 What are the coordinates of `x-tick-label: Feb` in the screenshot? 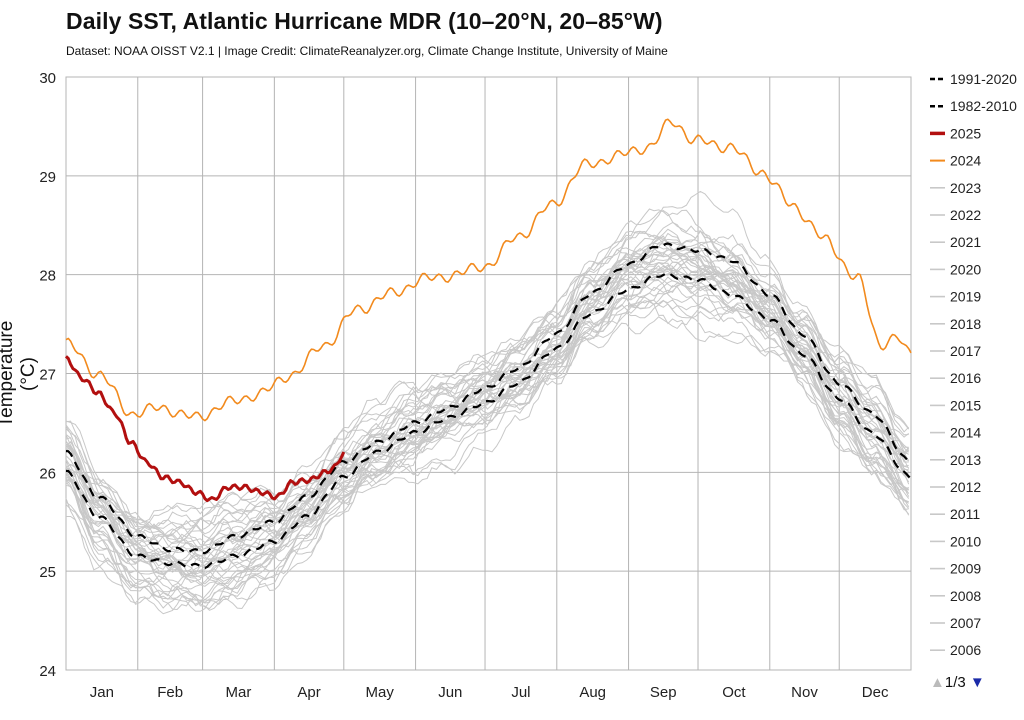 It's located at (170, 692).